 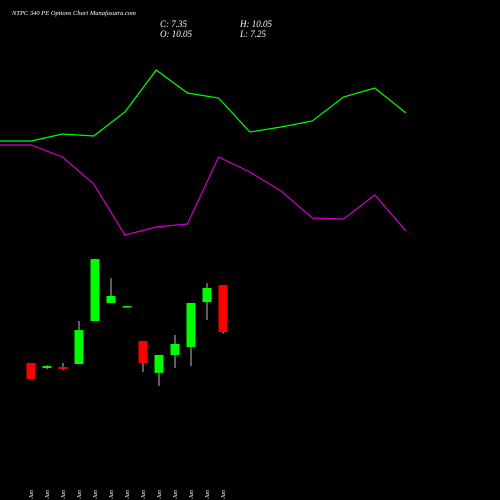 What do you see at coordinates (128, 495) in the screenshot?
I see `x-tick-label: 13 Jan` at bounding box center [128, 495].